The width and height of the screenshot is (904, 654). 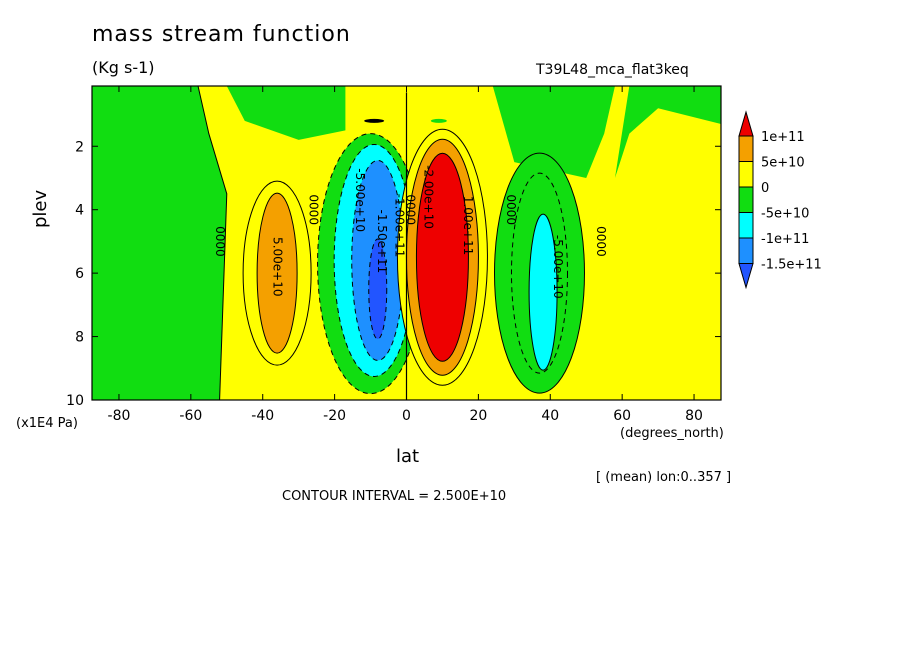 I want to click on x-tick-label: -40, so click(x=262, y=416).